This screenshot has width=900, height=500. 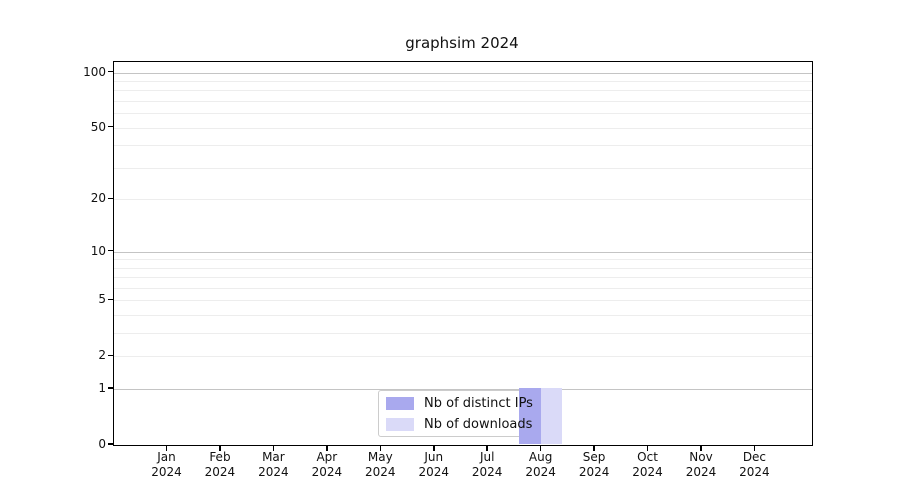 I want to click on x-tick-label: Jul 2024, so click(x=487, y=464).